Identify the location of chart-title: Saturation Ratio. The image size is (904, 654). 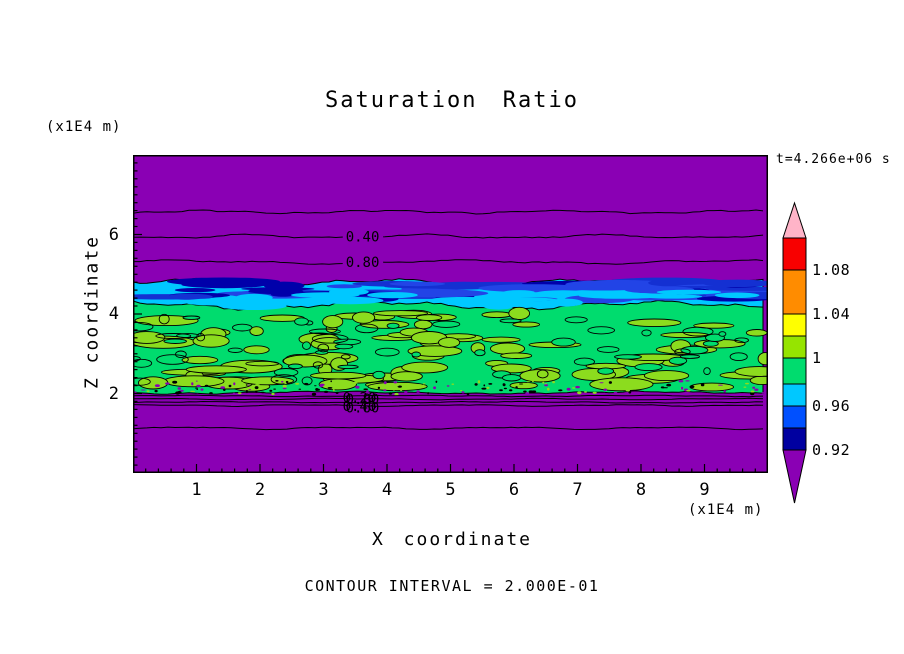
(452, 100).